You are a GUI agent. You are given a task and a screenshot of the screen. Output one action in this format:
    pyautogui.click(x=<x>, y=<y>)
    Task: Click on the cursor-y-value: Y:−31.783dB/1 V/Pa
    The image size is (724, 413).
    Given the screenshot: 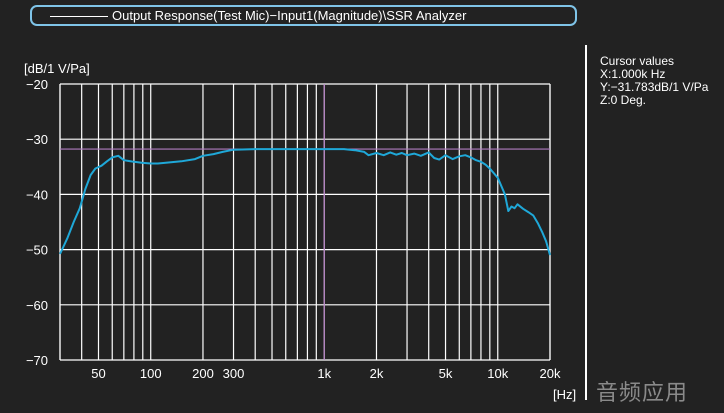 What is the action you would take?
    pyautogui.click(x=654, y=87)
    